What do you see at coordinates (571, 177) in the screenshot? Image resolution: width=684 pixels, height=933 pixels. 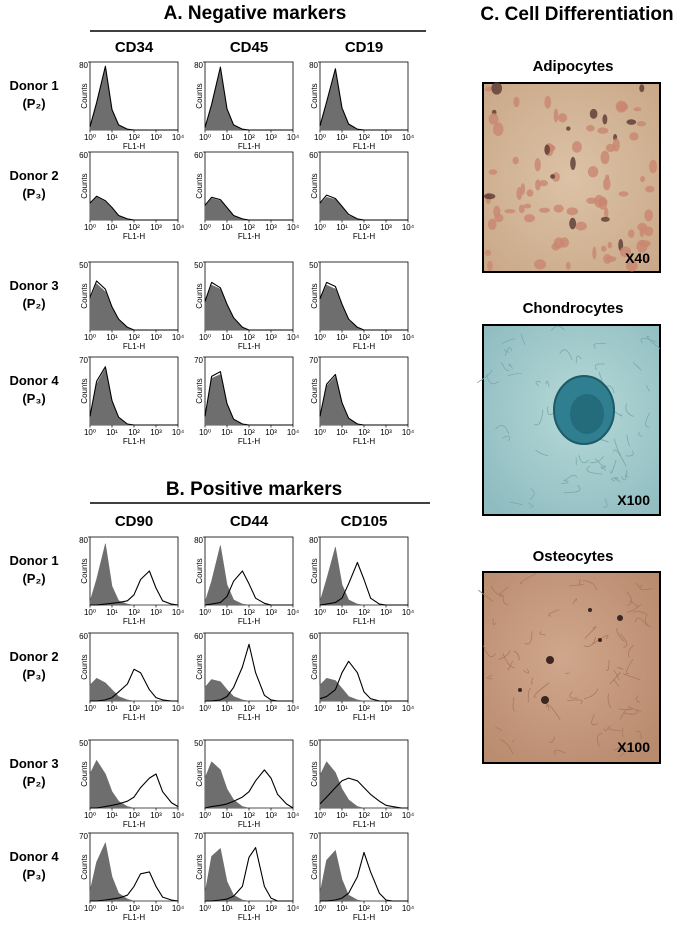 I see `photo` at bounding box center [571, 177].